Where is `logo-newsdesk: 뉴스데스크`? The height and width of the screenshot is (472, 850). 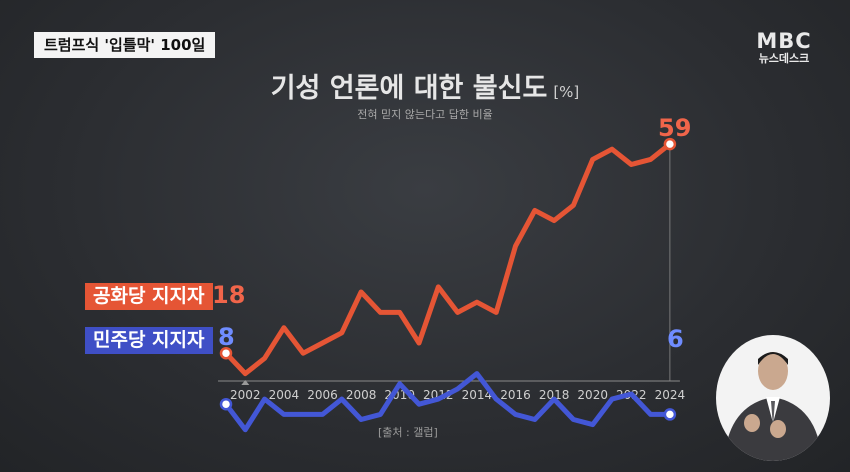
logo-newsdesk: 뉴스데스크 is located at coordinates (784, 58).